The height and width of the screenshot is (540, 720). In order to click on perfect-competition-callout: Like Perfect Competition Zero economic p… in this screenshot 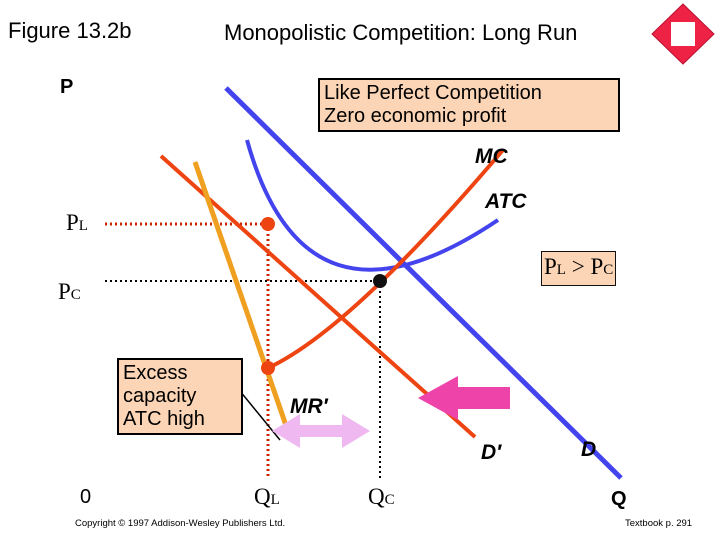, I will do `click(469, 105)`.